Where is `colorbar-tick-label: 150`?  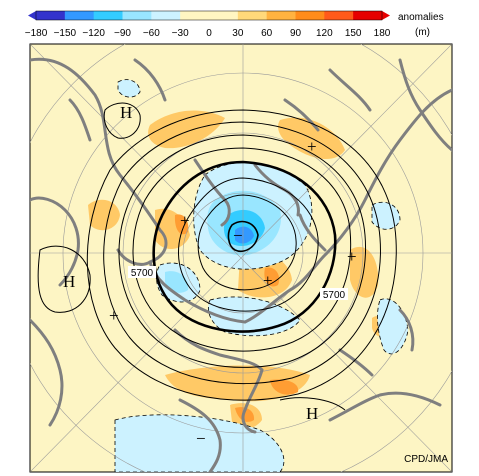 colorbar-tick-label: 150 is located at coordinates (353, 33).